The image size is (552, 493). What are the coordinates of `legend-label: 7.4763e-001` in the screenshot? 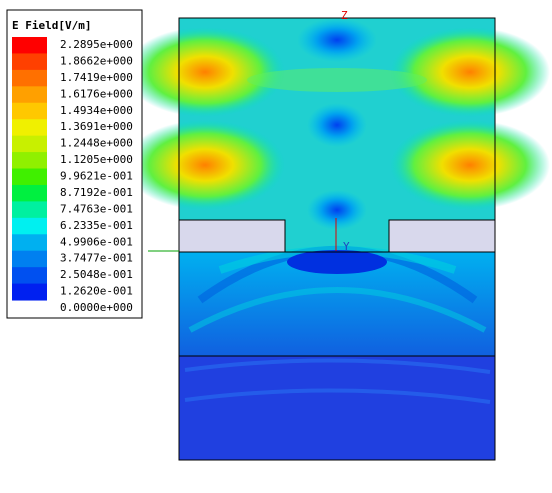 It's located at (96, 208).